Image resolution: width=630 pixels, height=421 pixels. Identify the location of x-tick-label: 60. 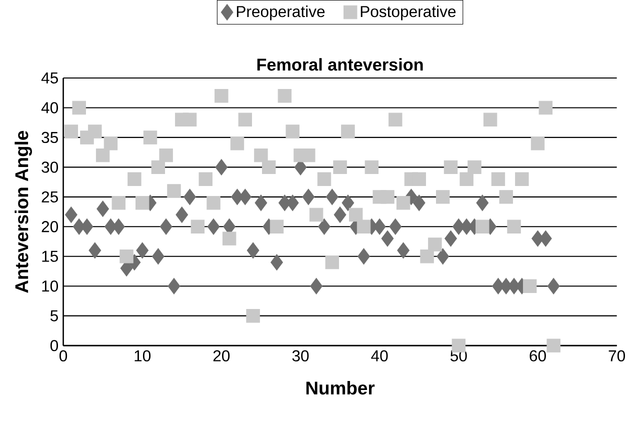
(538, 356).